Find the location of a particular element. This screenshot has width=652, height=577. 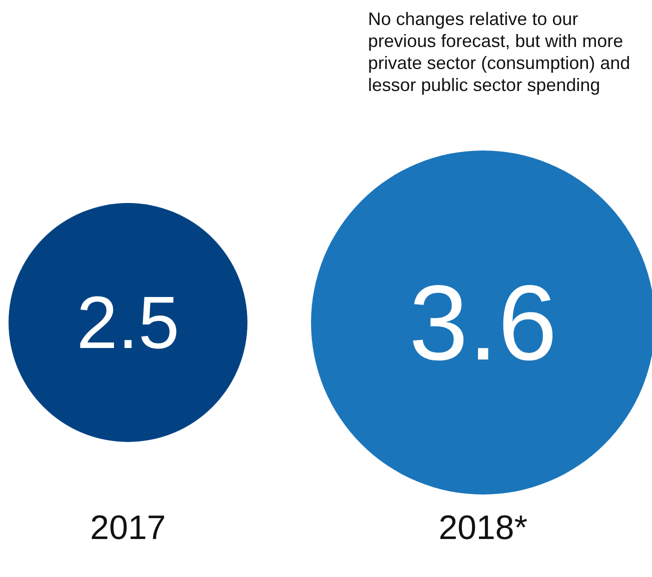

data-label: 2.5 is located at coordinates (128, 322).